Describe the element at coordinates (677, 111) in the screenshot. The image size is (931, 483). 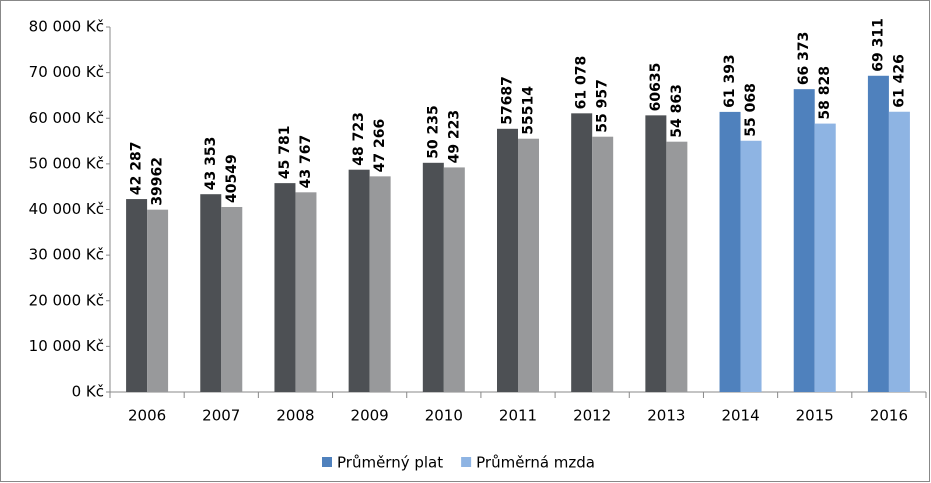
I see `value-label: 54 863` at that location.